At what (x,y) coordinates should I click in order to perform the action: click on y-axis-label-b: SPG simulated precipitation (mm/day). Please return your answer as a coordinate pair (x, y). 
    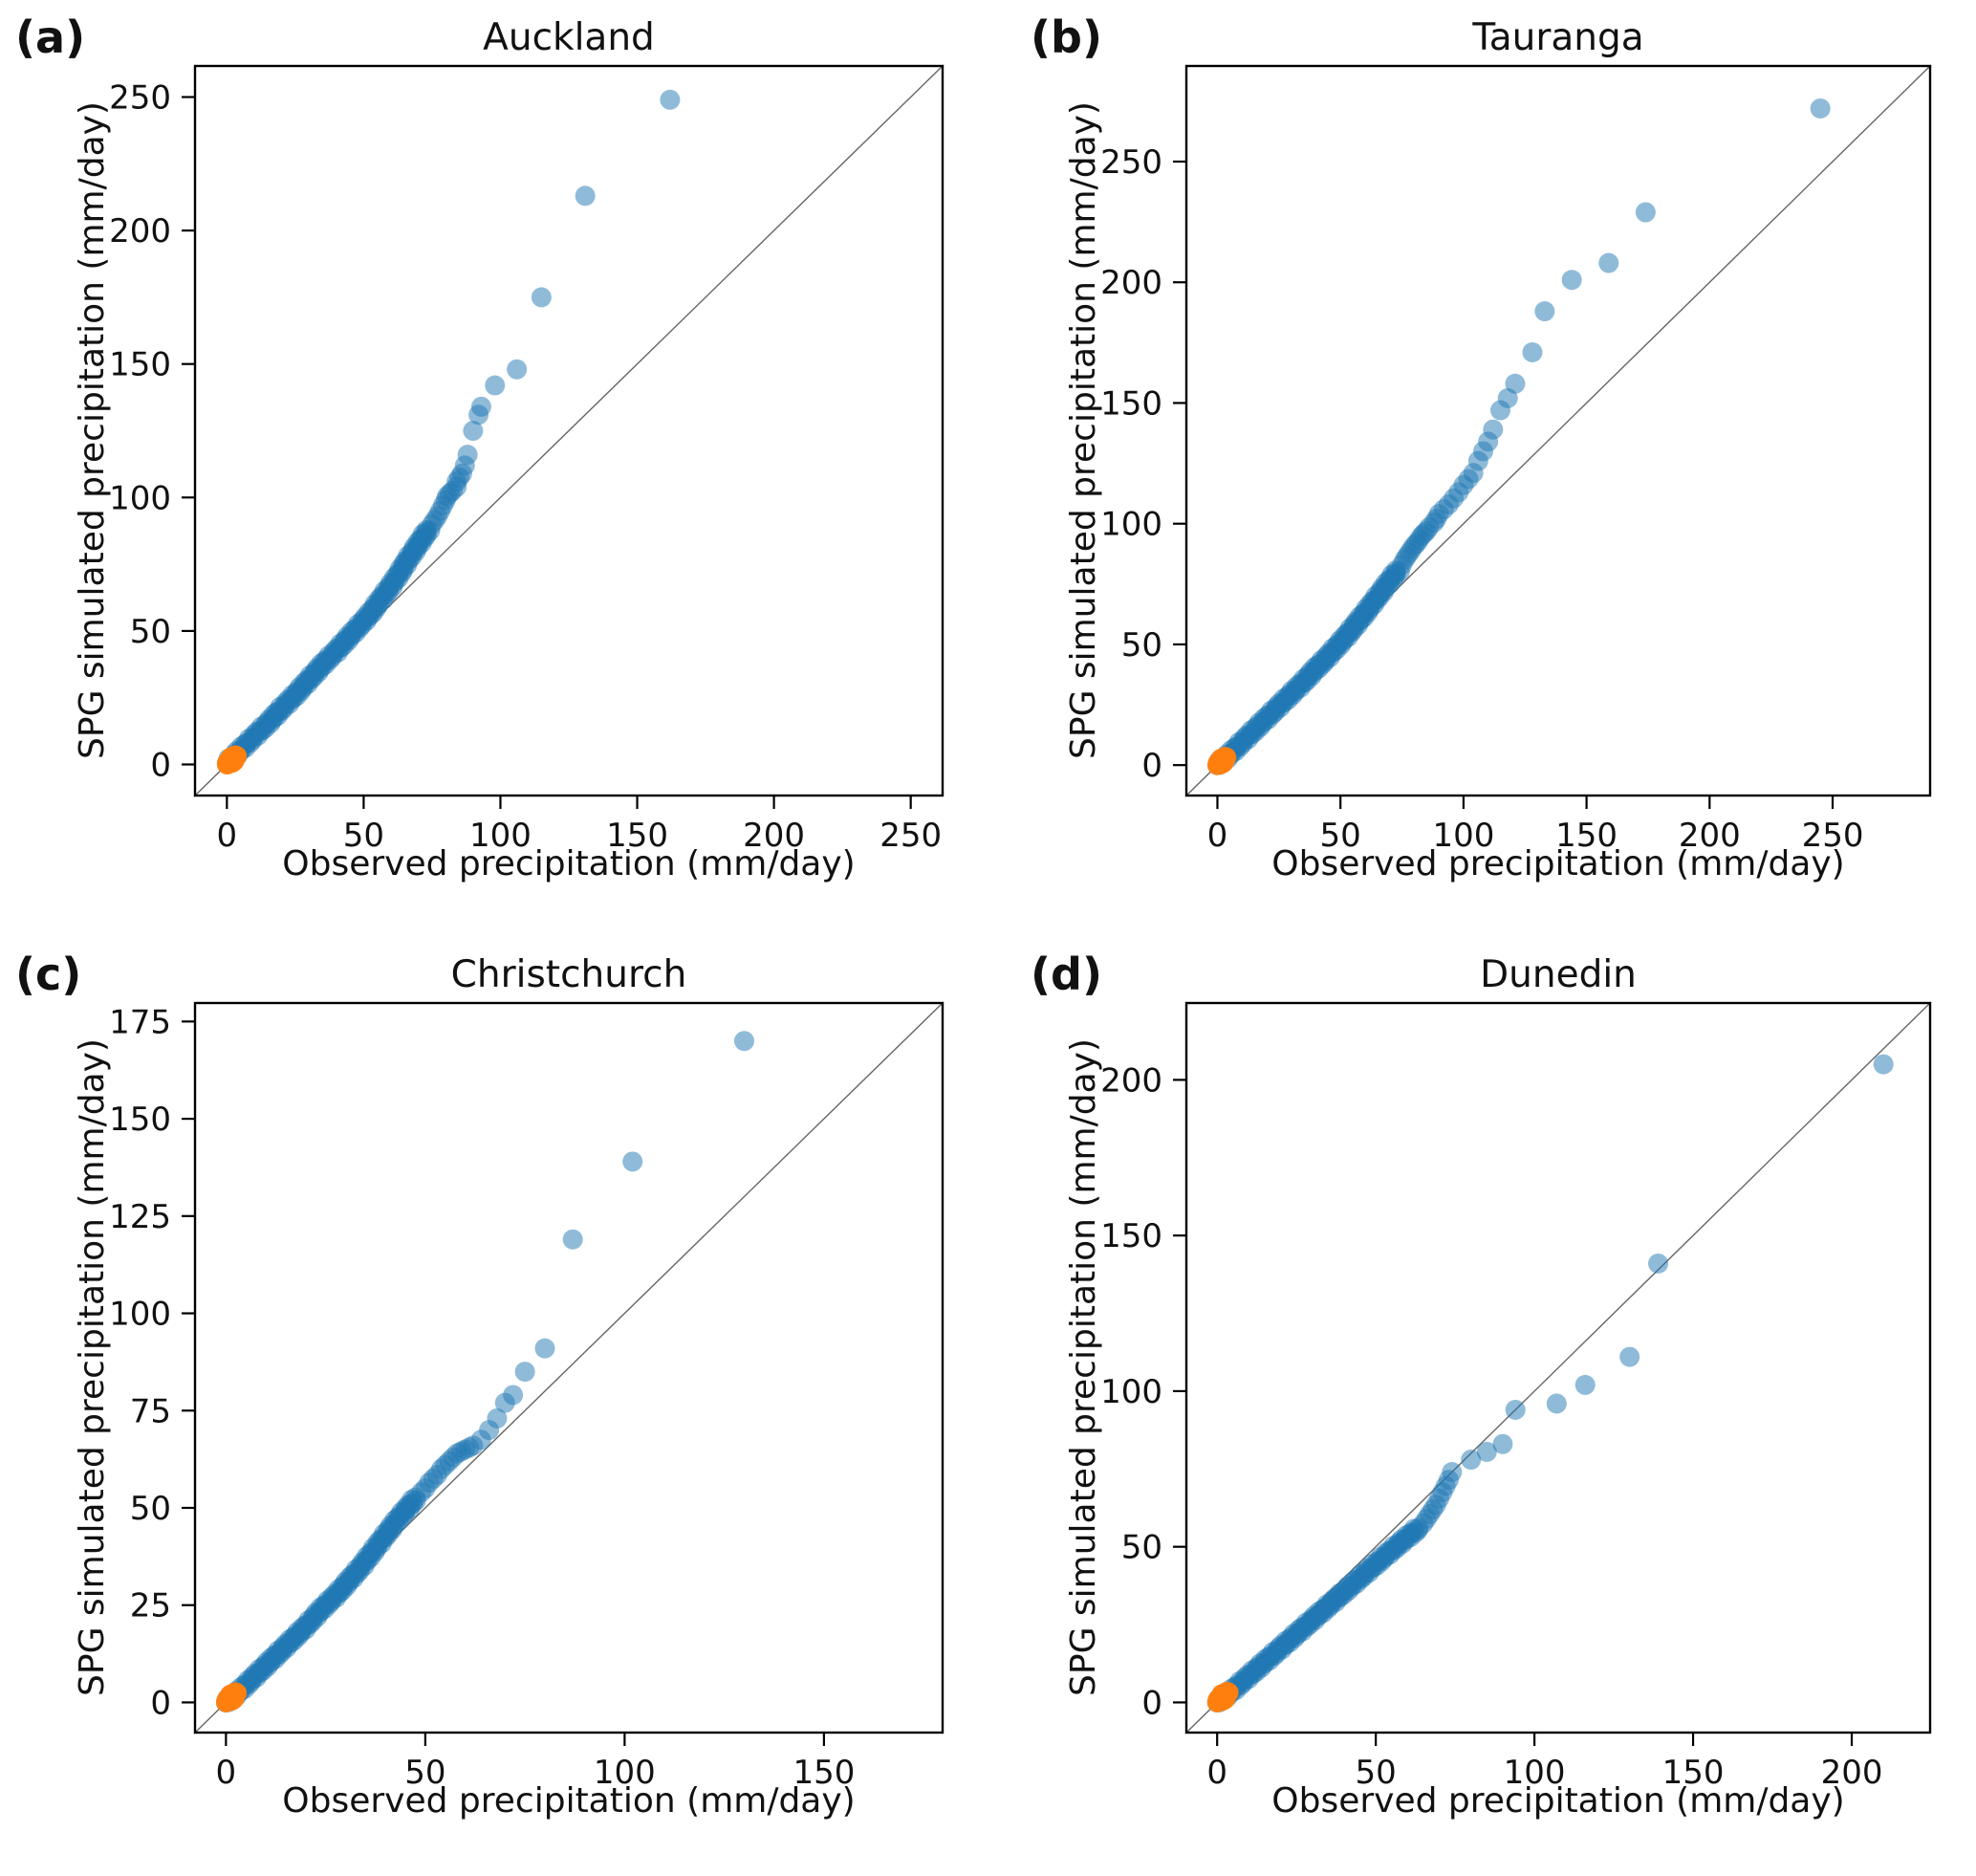
    Looking at the image, I should click on (1083, 430).